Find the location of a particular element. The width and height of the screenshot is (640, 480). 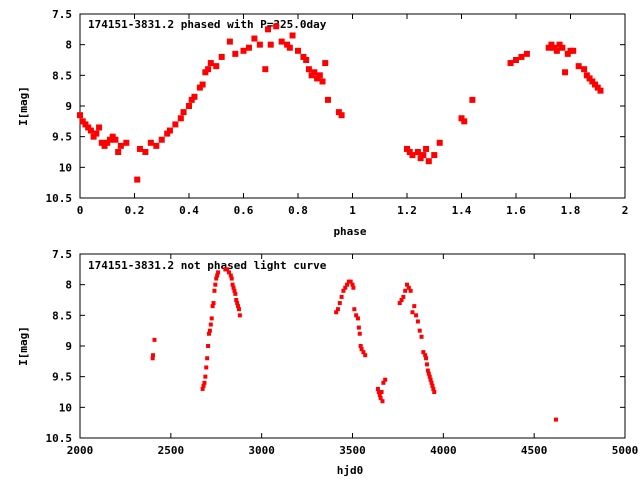

x-tick-label: 0.8 is located at coordinates (298, 210).